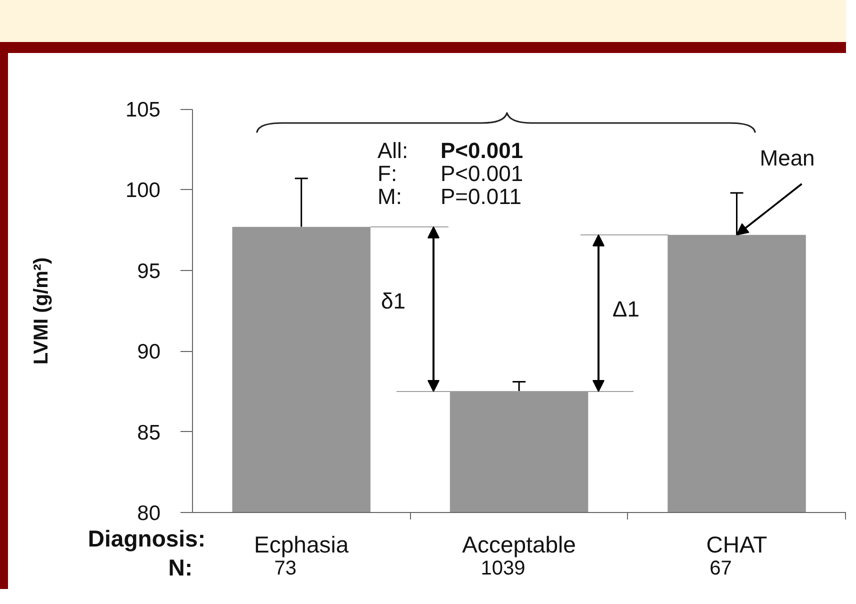  What do you see at coordinates (41, 311) in the screenshot?
I see `y-axis-title: LVMI (g/m²)` at bounding box center [41, 311].